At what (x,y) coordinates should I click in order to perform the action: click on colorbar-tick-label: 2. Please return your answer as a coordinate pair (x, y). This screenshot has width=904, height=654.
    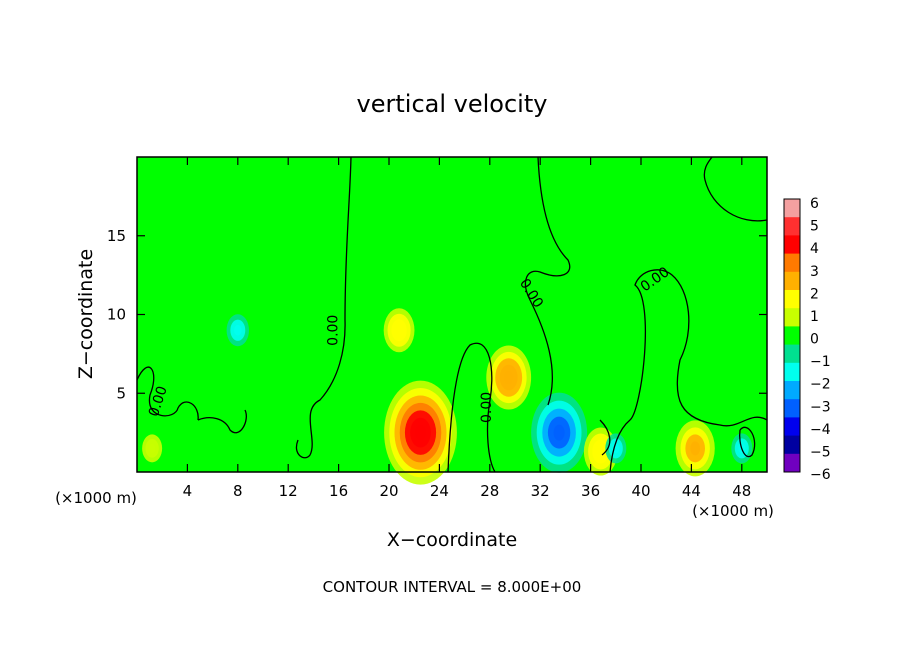
    Looking at the image, I should click on (814, 294).